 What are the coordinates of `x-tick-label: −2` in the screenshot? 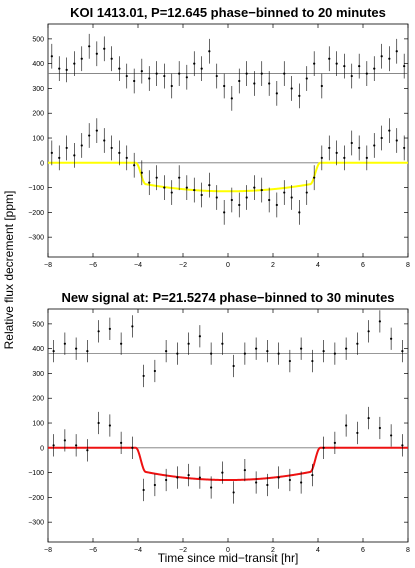 It's located at (183, 265).